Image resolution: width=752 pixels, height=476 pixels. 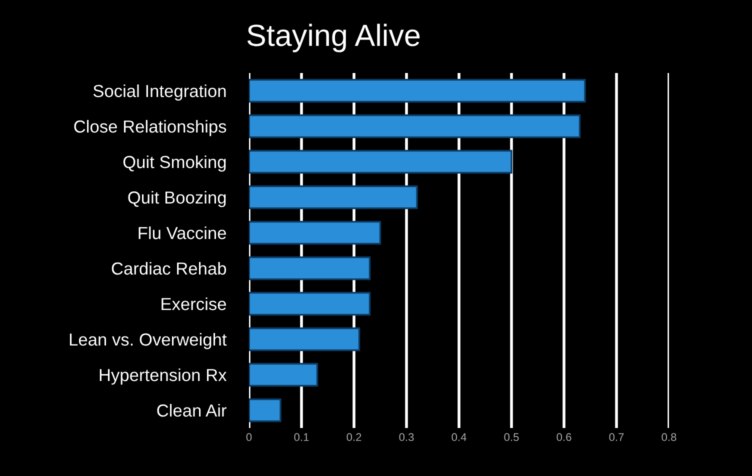 I want to click on x-tick-label: 0.1, so click(x=301, y=437).